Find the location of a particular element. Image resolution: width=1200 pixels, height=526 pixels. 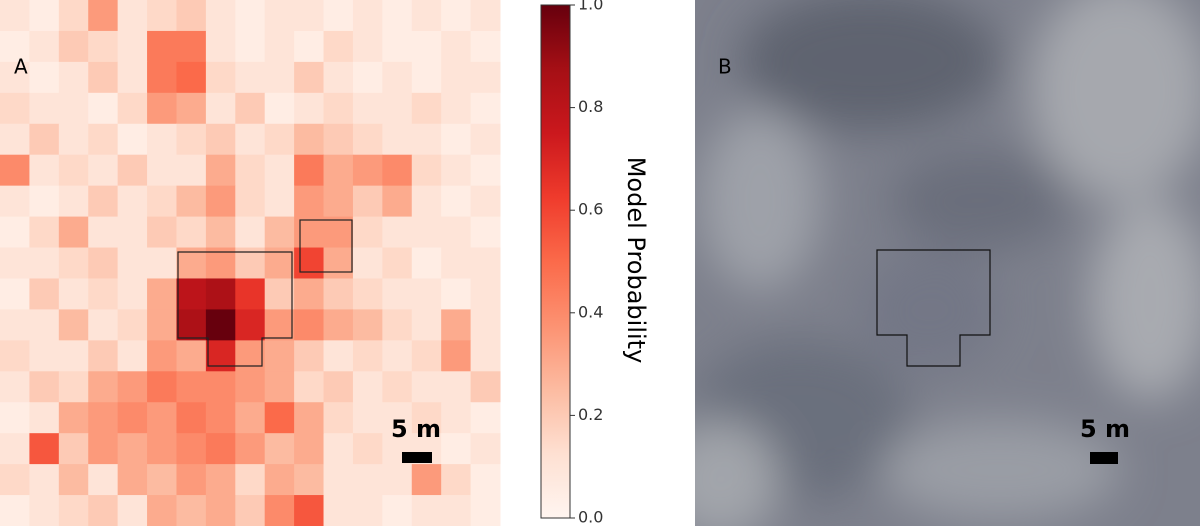

scale-bar is located at coordinates (417, 457).